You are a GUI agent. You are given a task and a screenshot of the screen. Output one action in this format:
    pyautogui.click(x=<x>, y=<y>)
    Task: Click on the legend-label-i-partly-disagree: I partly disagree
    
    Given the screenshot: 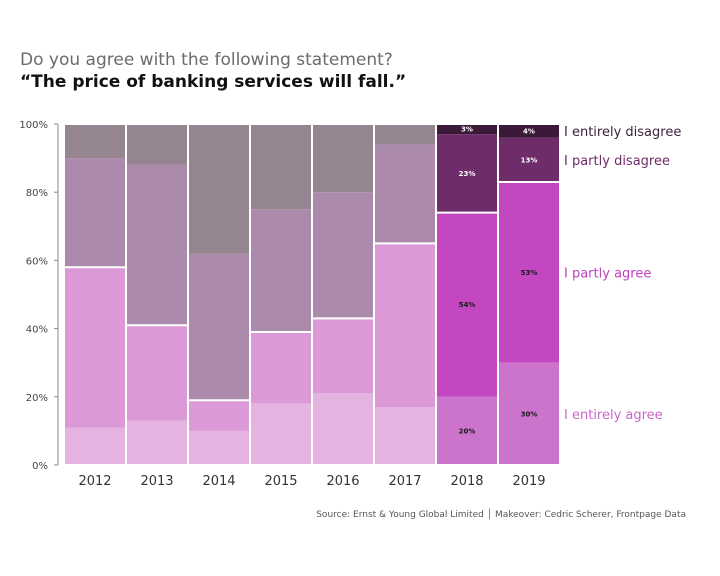 What is the action you would take?
    pyautogui.click(x=617, y=161)
    